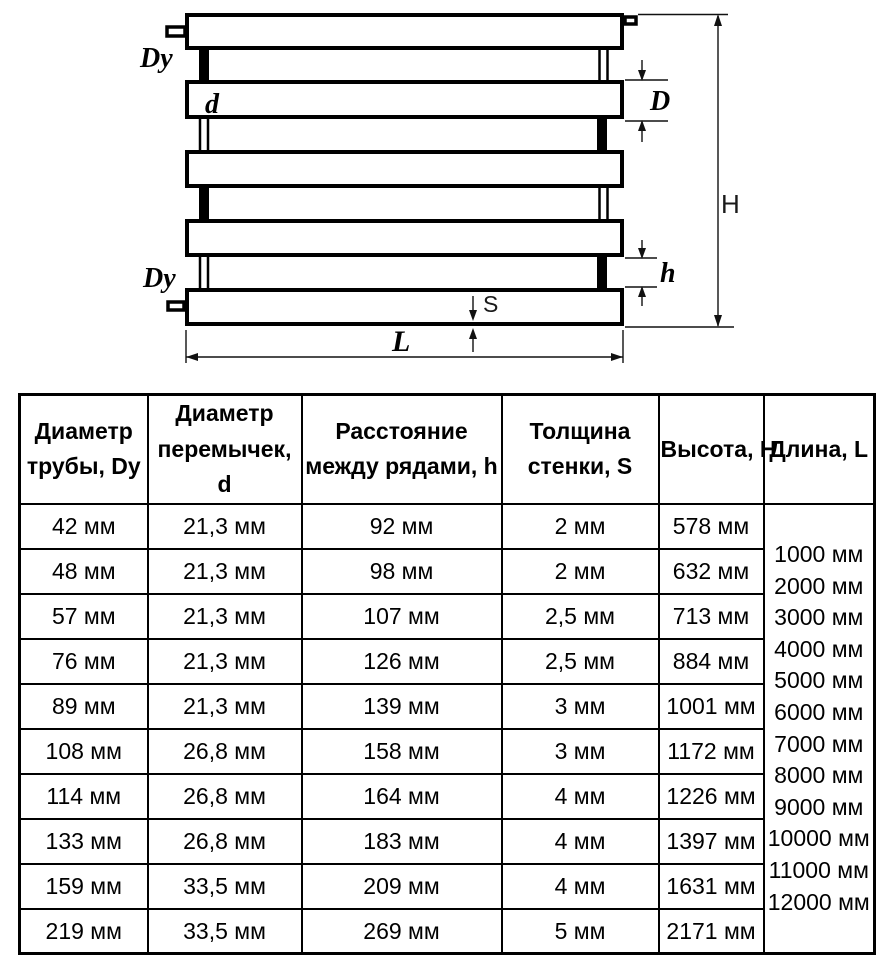 The width and height of the screenshot is (888, 961). I want to click on cell-pipe-diameter: 108 мм, so click(83, 751).